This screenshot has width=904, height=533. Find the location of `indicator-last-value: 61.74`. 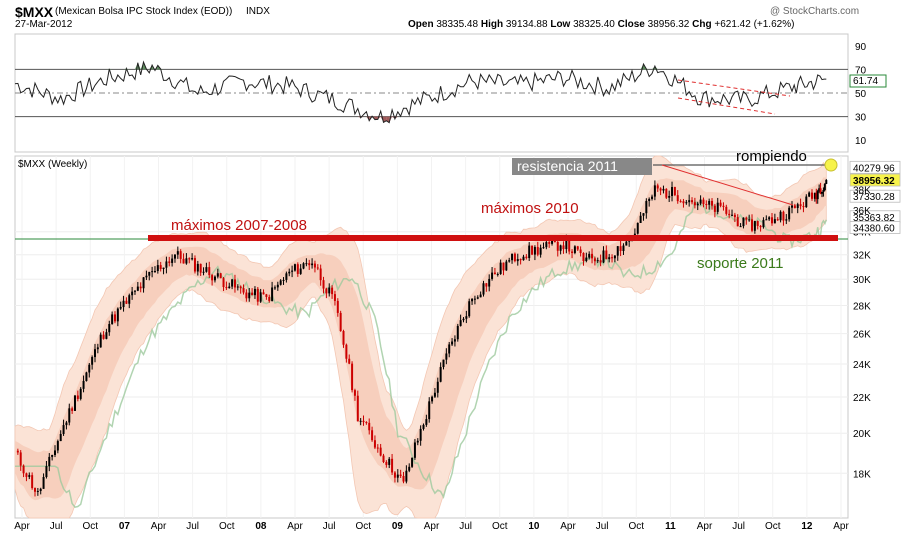

indicator-last-value: 61.74 is located at coordinates (865, 81).